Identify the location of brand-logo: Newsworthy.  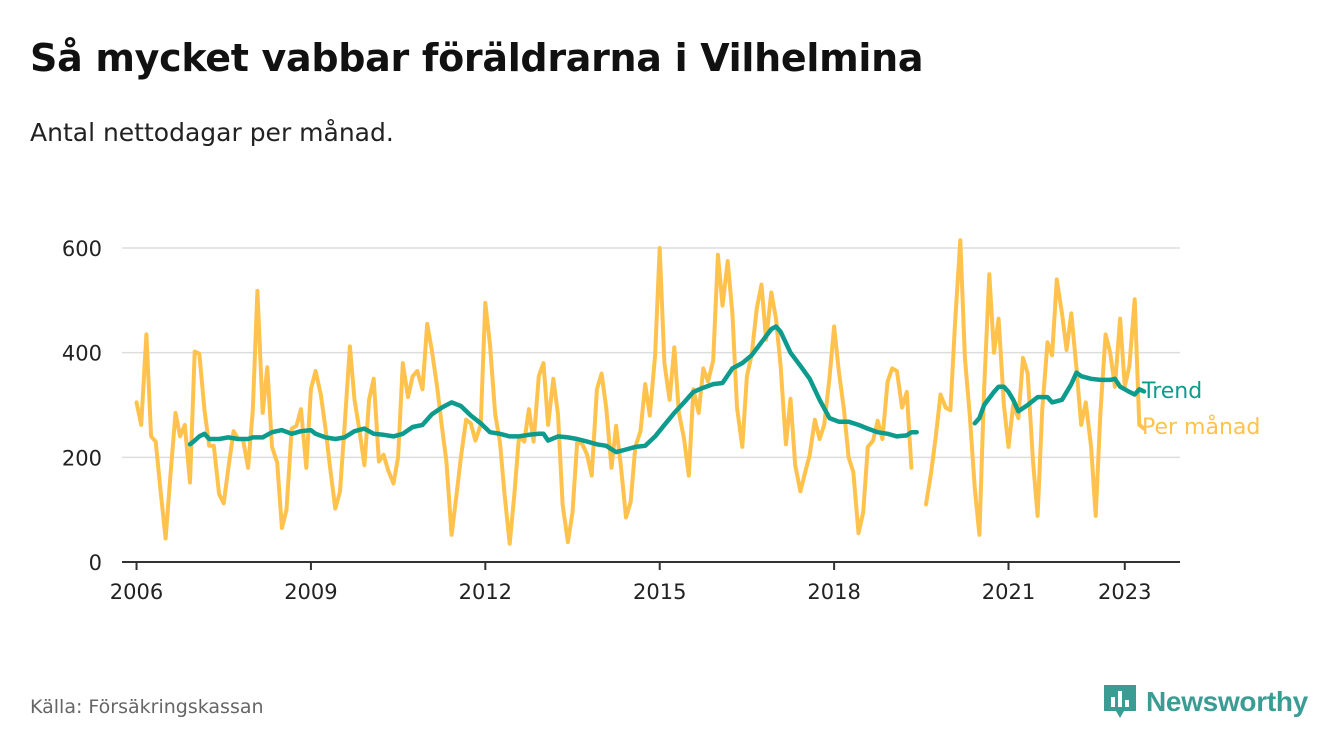
(1205, 702).